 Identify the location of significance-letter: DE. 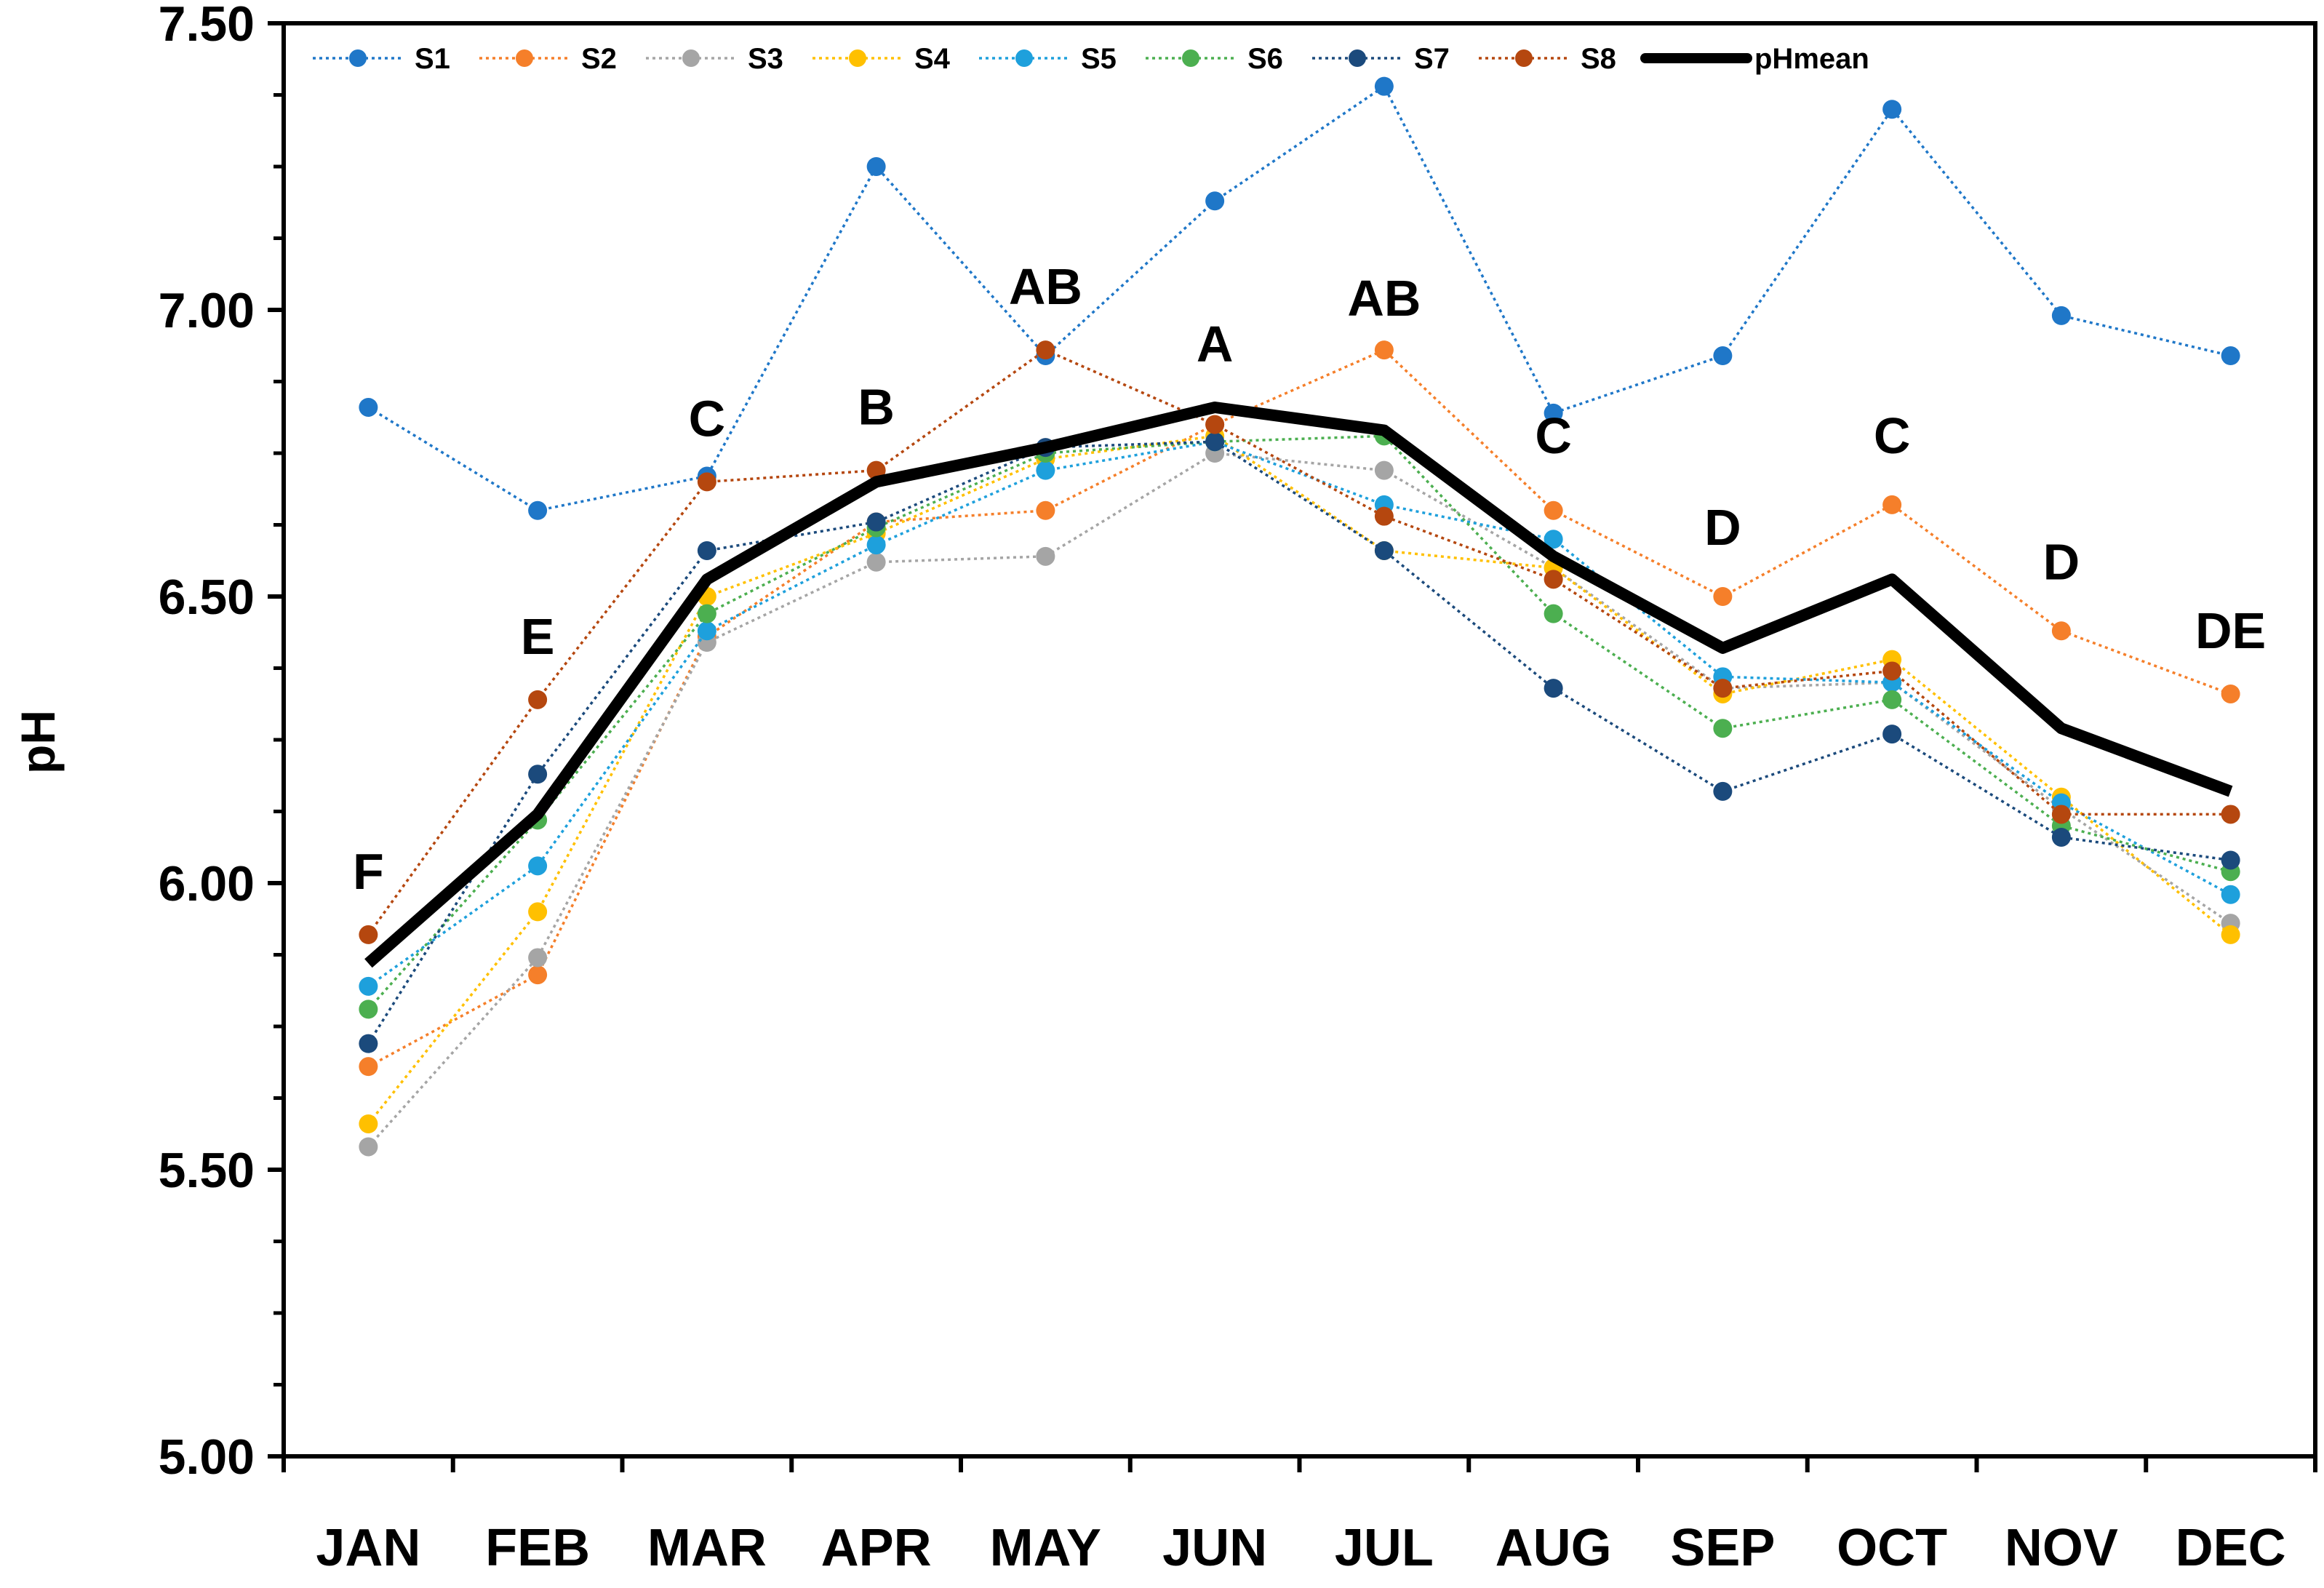
(2230, 630).